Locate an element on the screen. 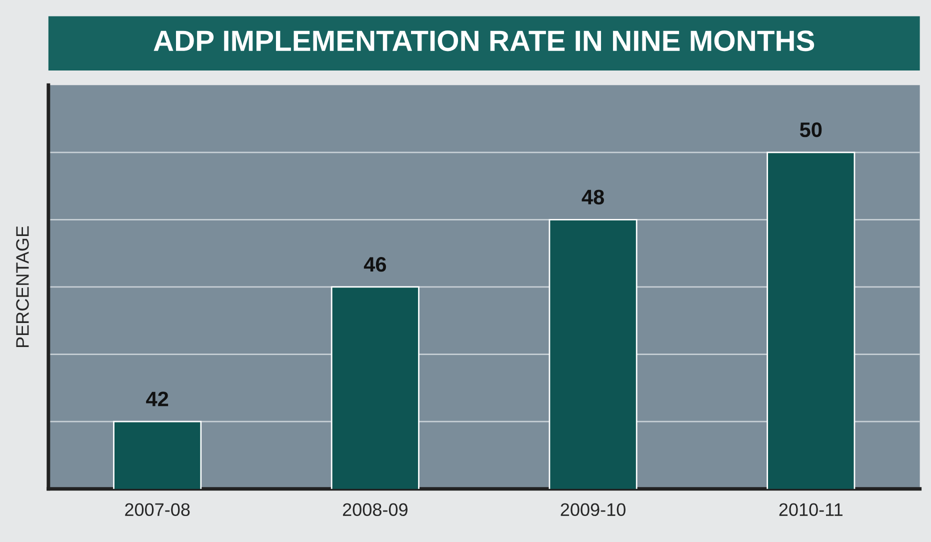  x-tick-label: 2007-08 is located at coordinates (157, 509).